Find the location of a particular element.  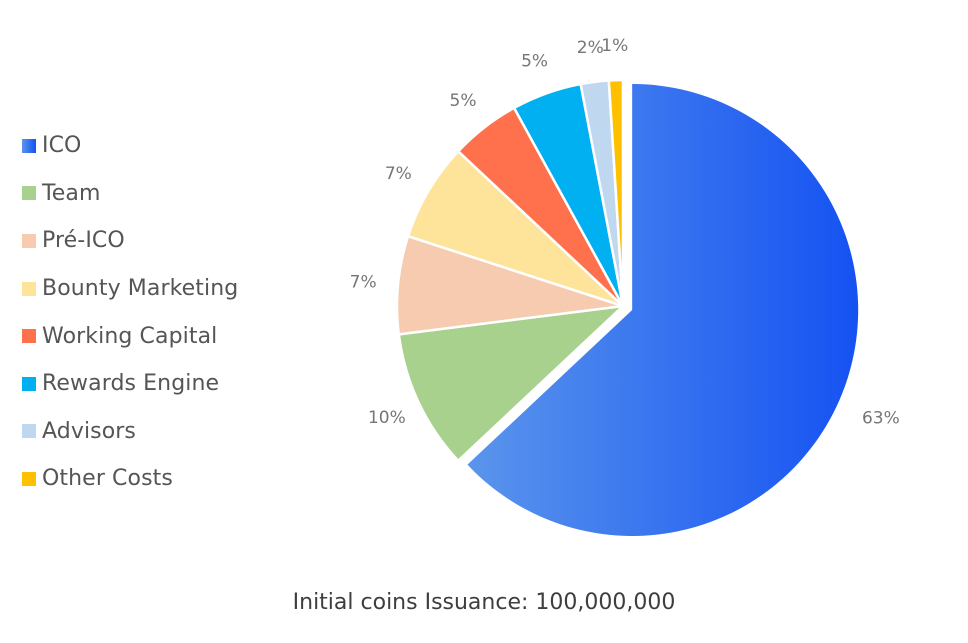

legend-label: Advisors is located at coordinates (89, 431).